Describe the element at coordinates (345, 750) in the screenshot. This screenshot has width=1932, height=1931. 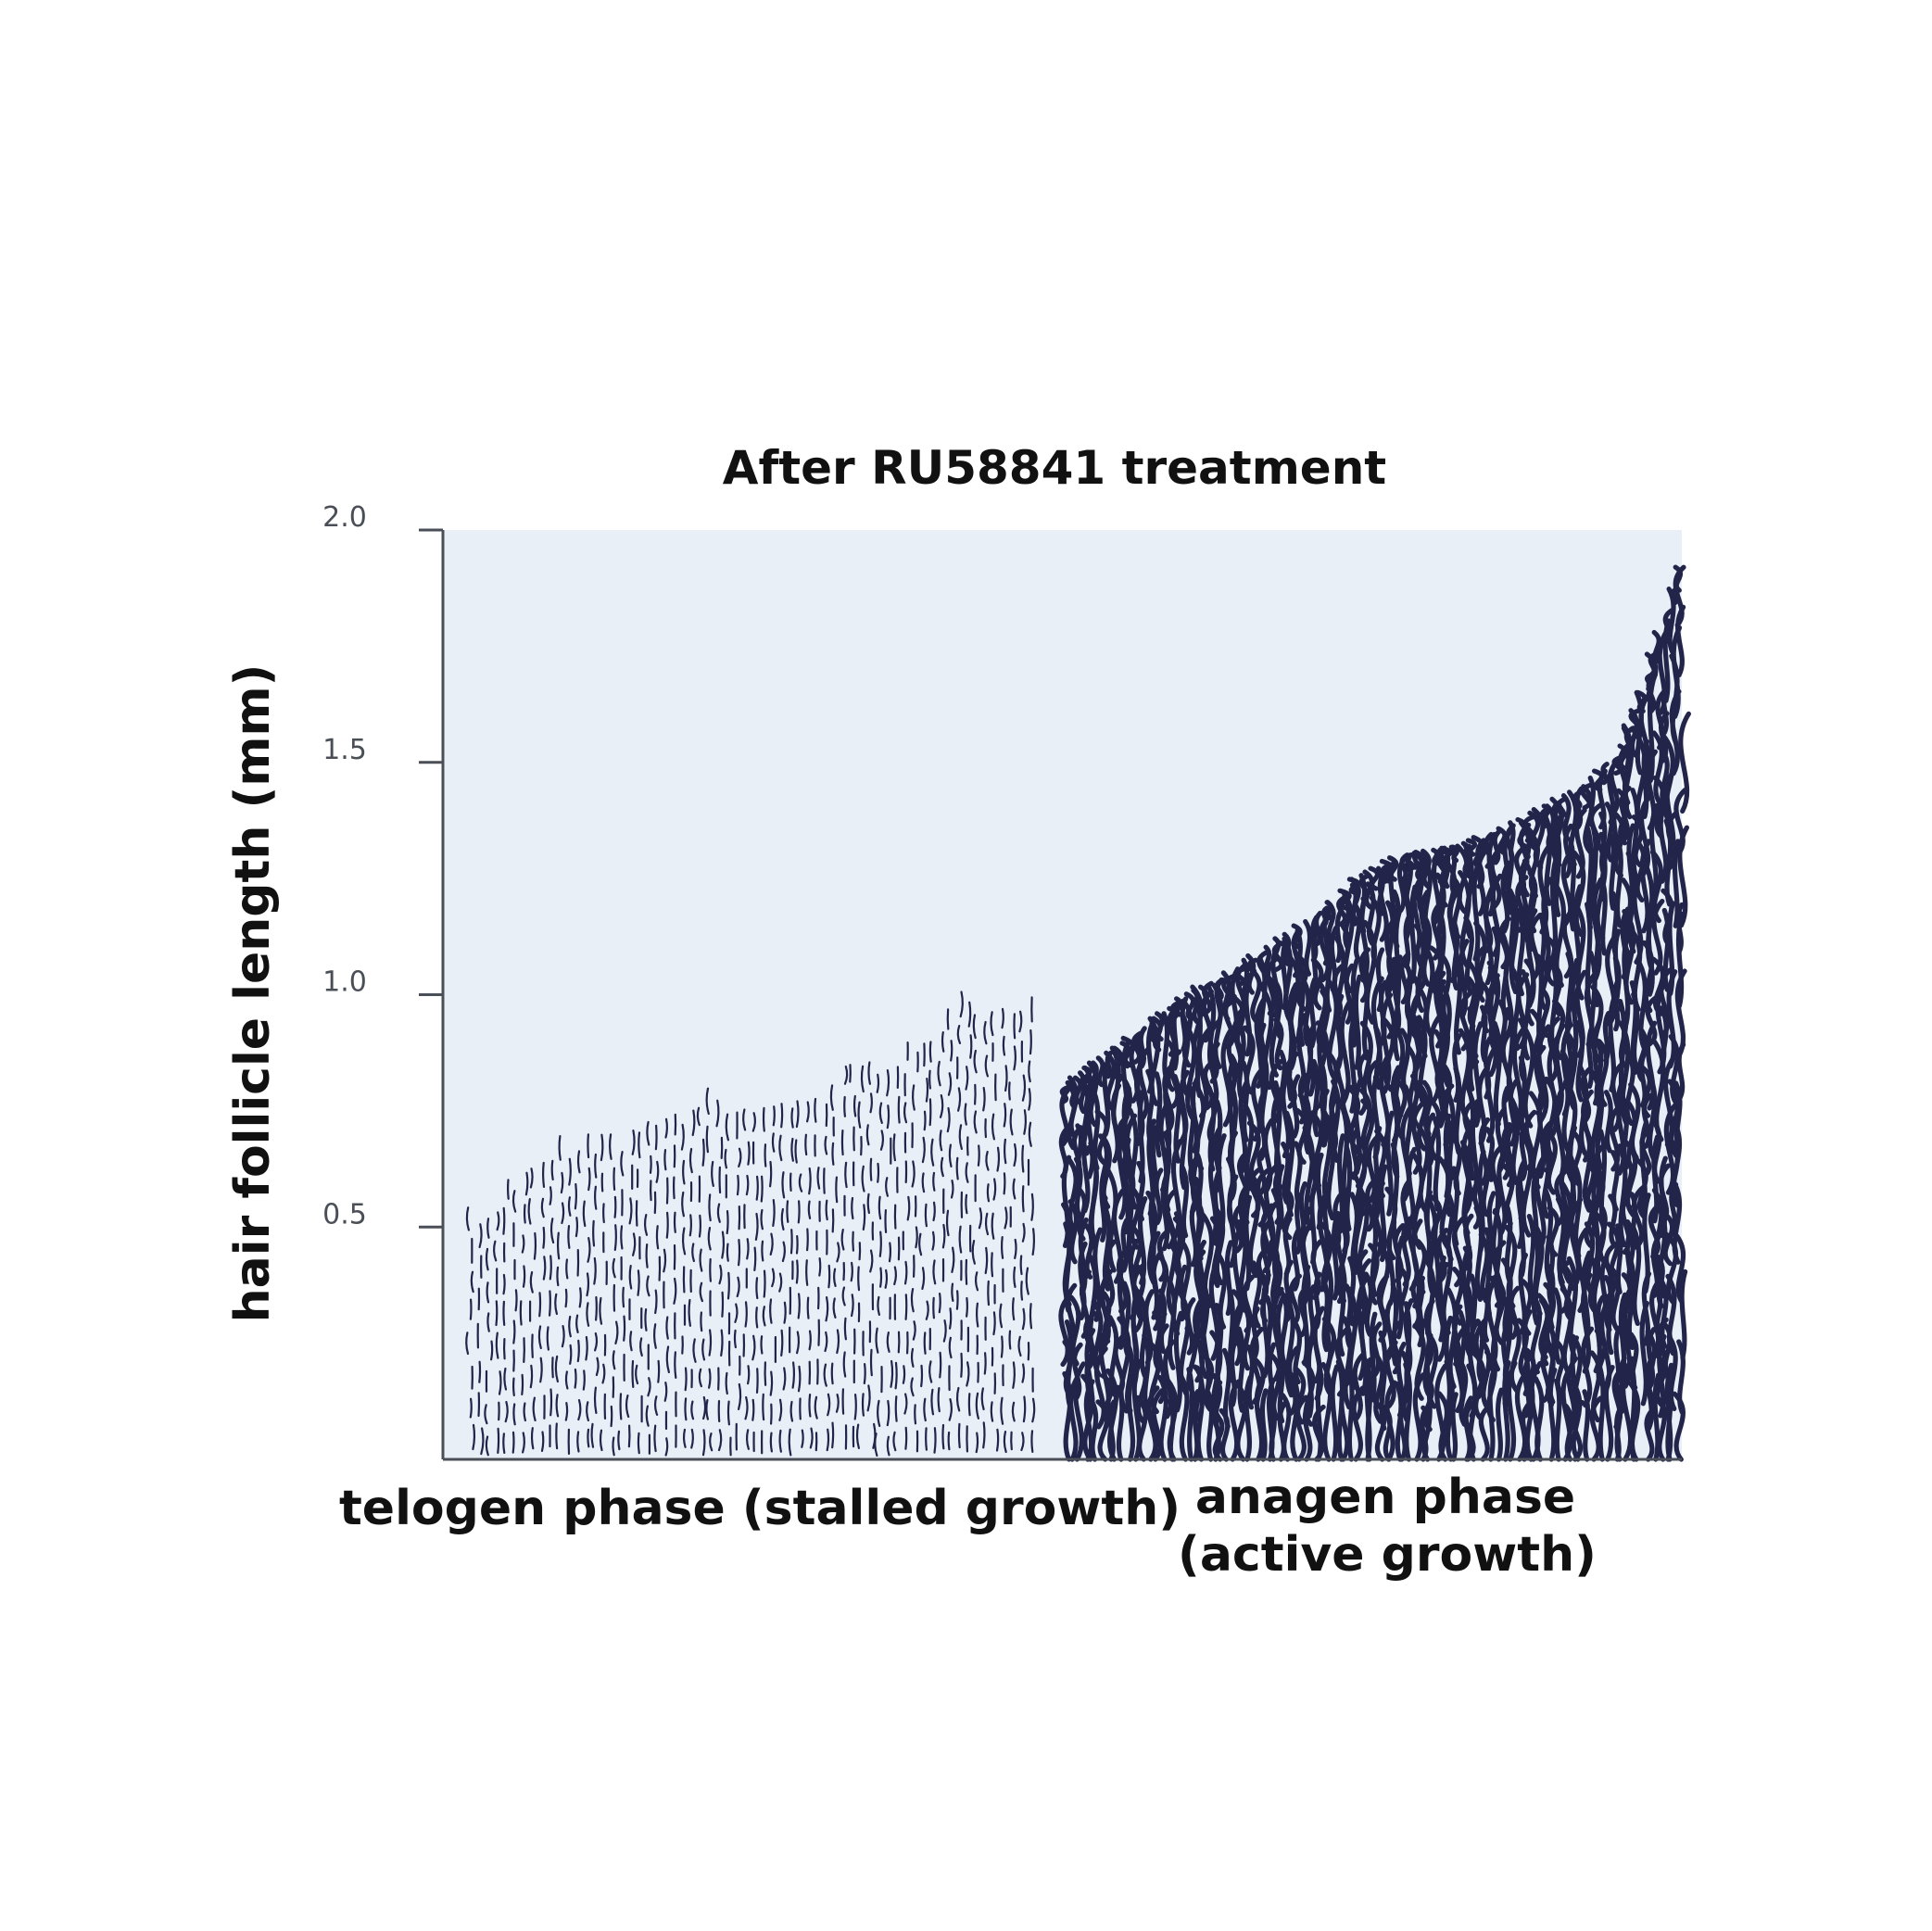
I see `y-tick-label: 1.5` at that location.